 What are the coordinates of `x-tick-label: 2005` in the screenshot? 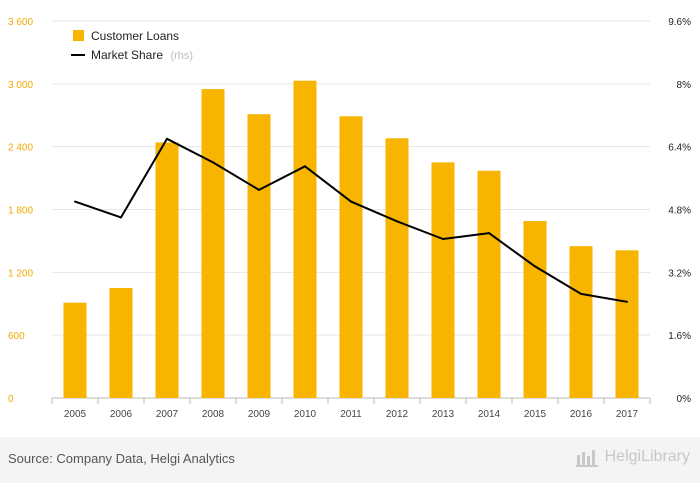 It's located at (75, 414).